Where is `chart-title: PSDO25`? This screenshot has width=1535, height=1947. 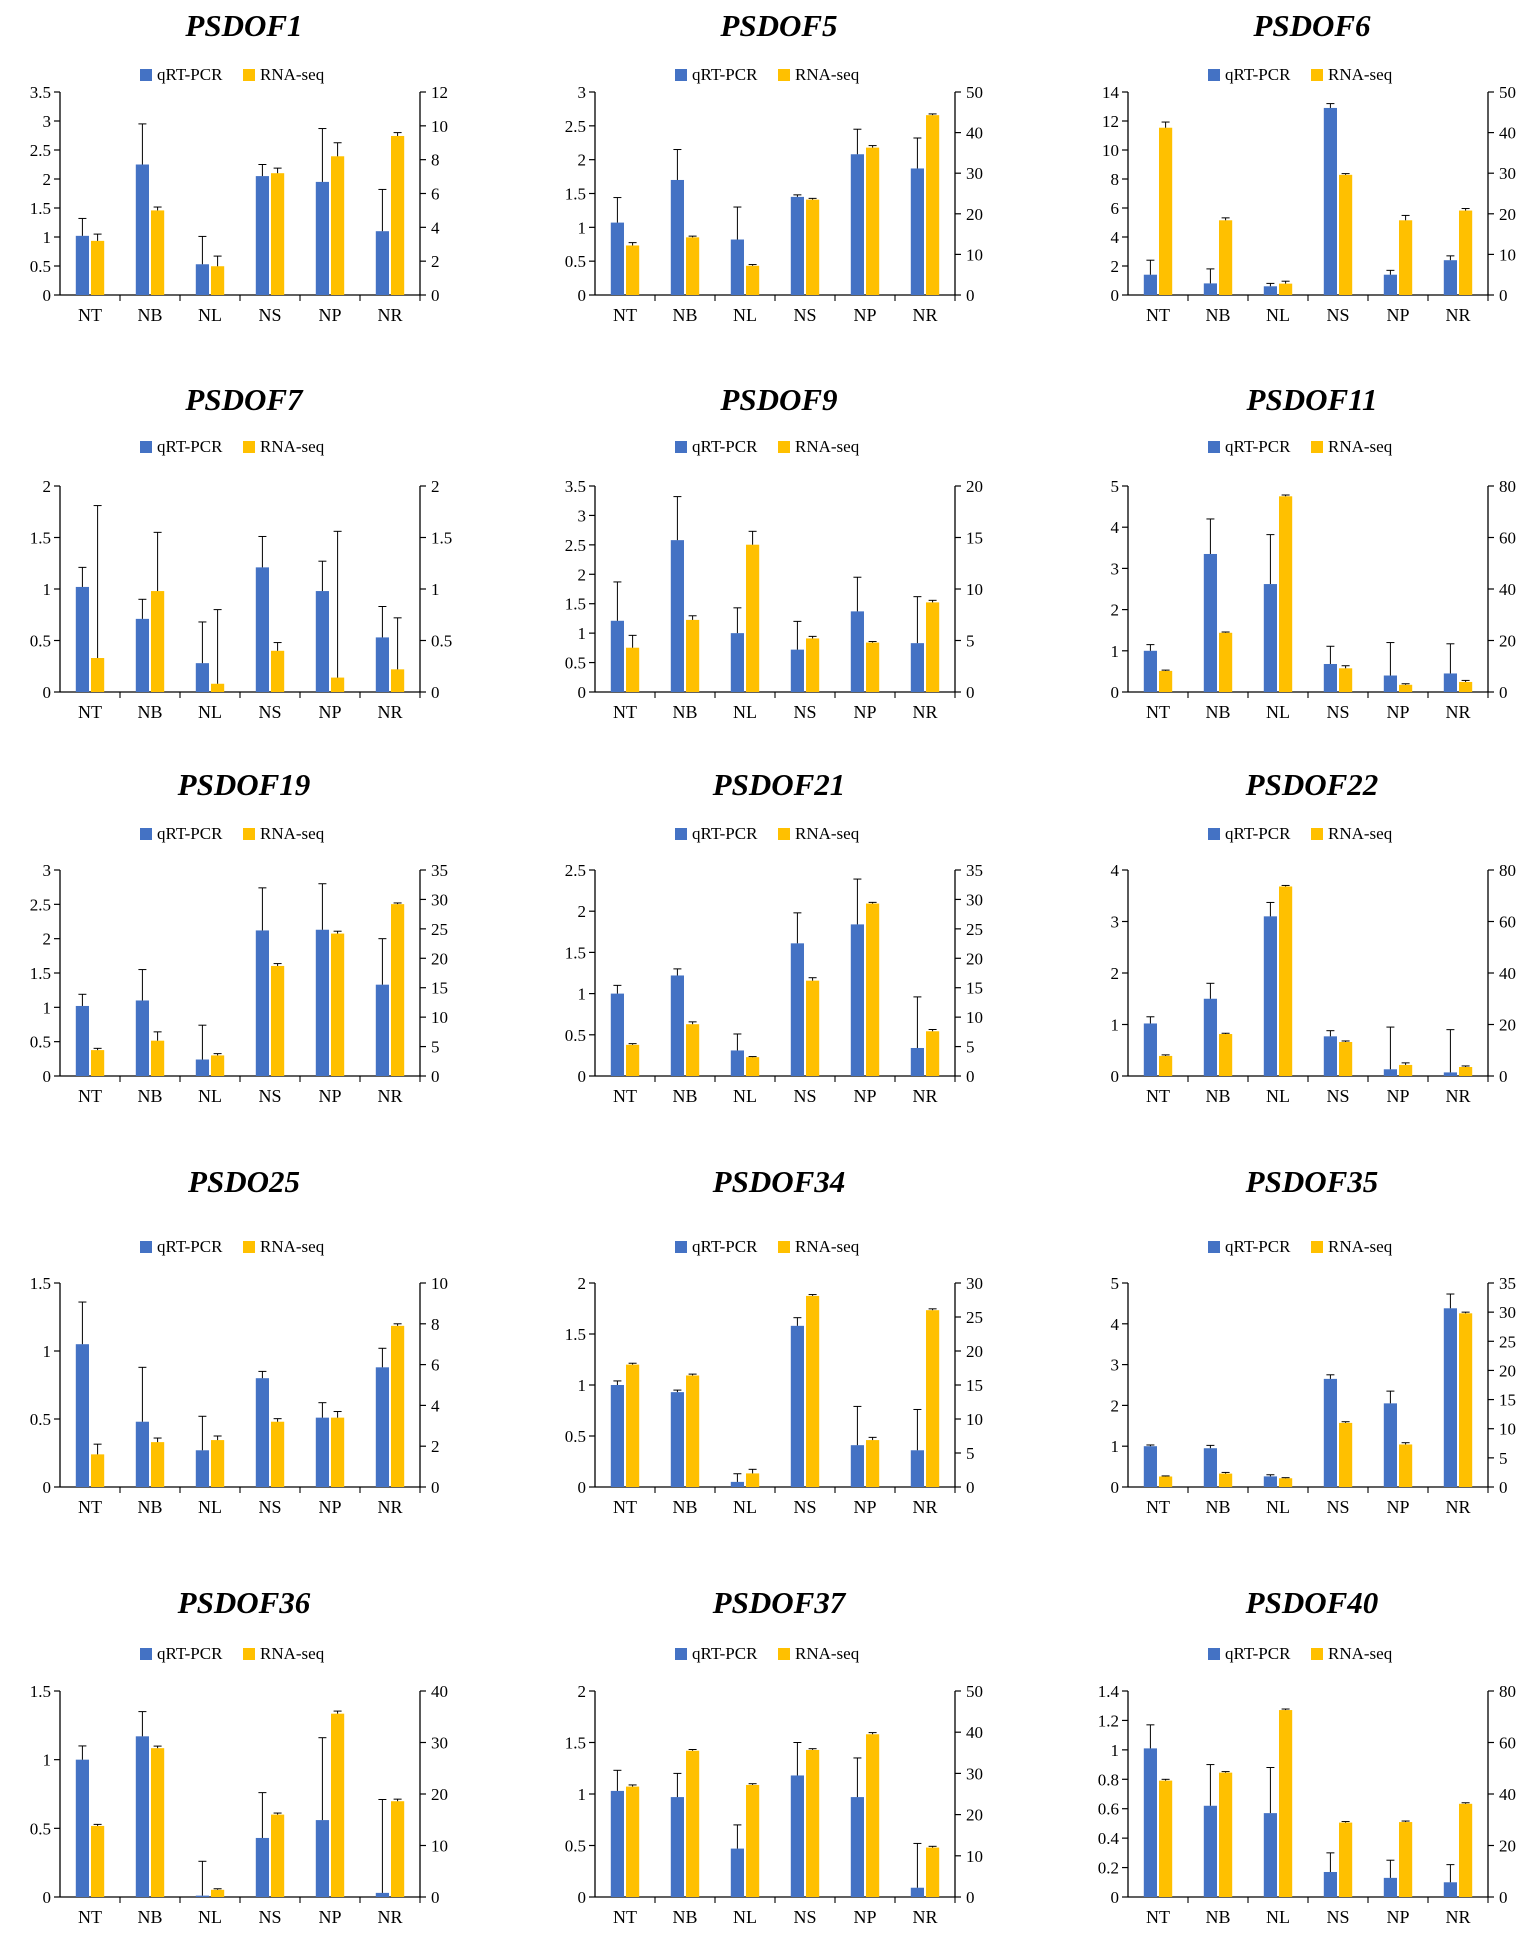
chart-title: PSDO25 is located at coordinates (243, 1181).